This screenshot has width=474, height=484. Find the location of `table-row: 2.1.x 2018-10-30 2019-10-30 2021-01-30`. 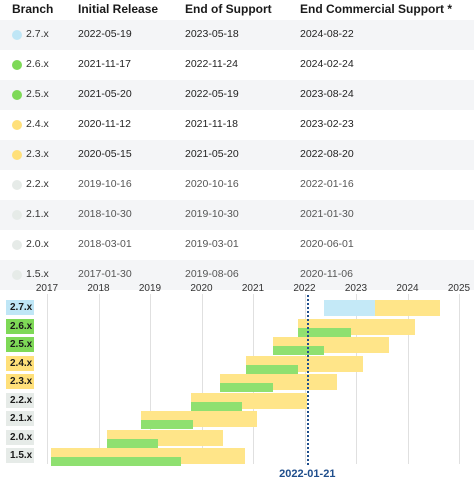

table-row: 2.1.x 2018-10-30 2019-10-30 2021-01-30 is located at coordinates (237, 215).